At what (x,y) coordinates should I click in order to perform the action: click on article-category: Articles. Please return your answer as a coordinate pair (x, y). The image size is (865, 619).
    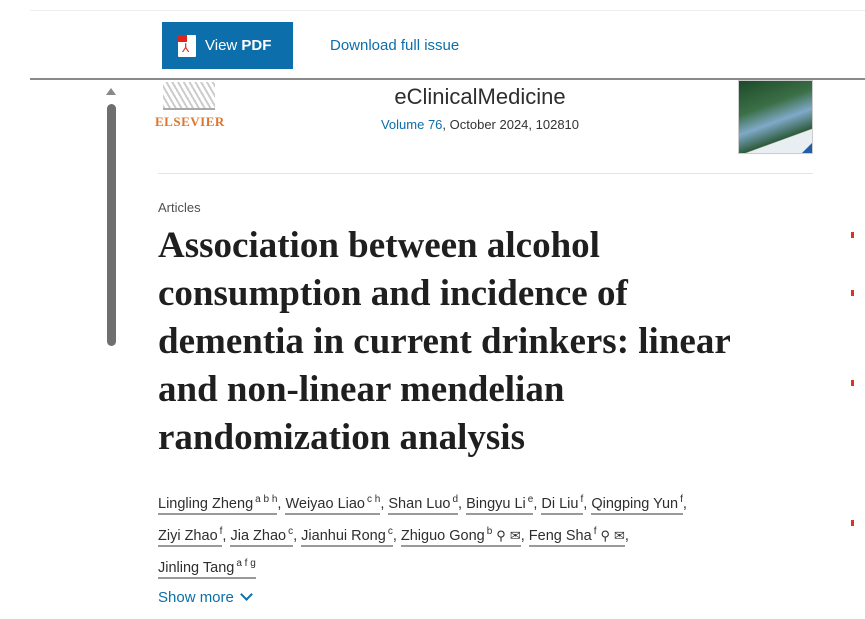
    Looking at the image, I should click on (179, 207).